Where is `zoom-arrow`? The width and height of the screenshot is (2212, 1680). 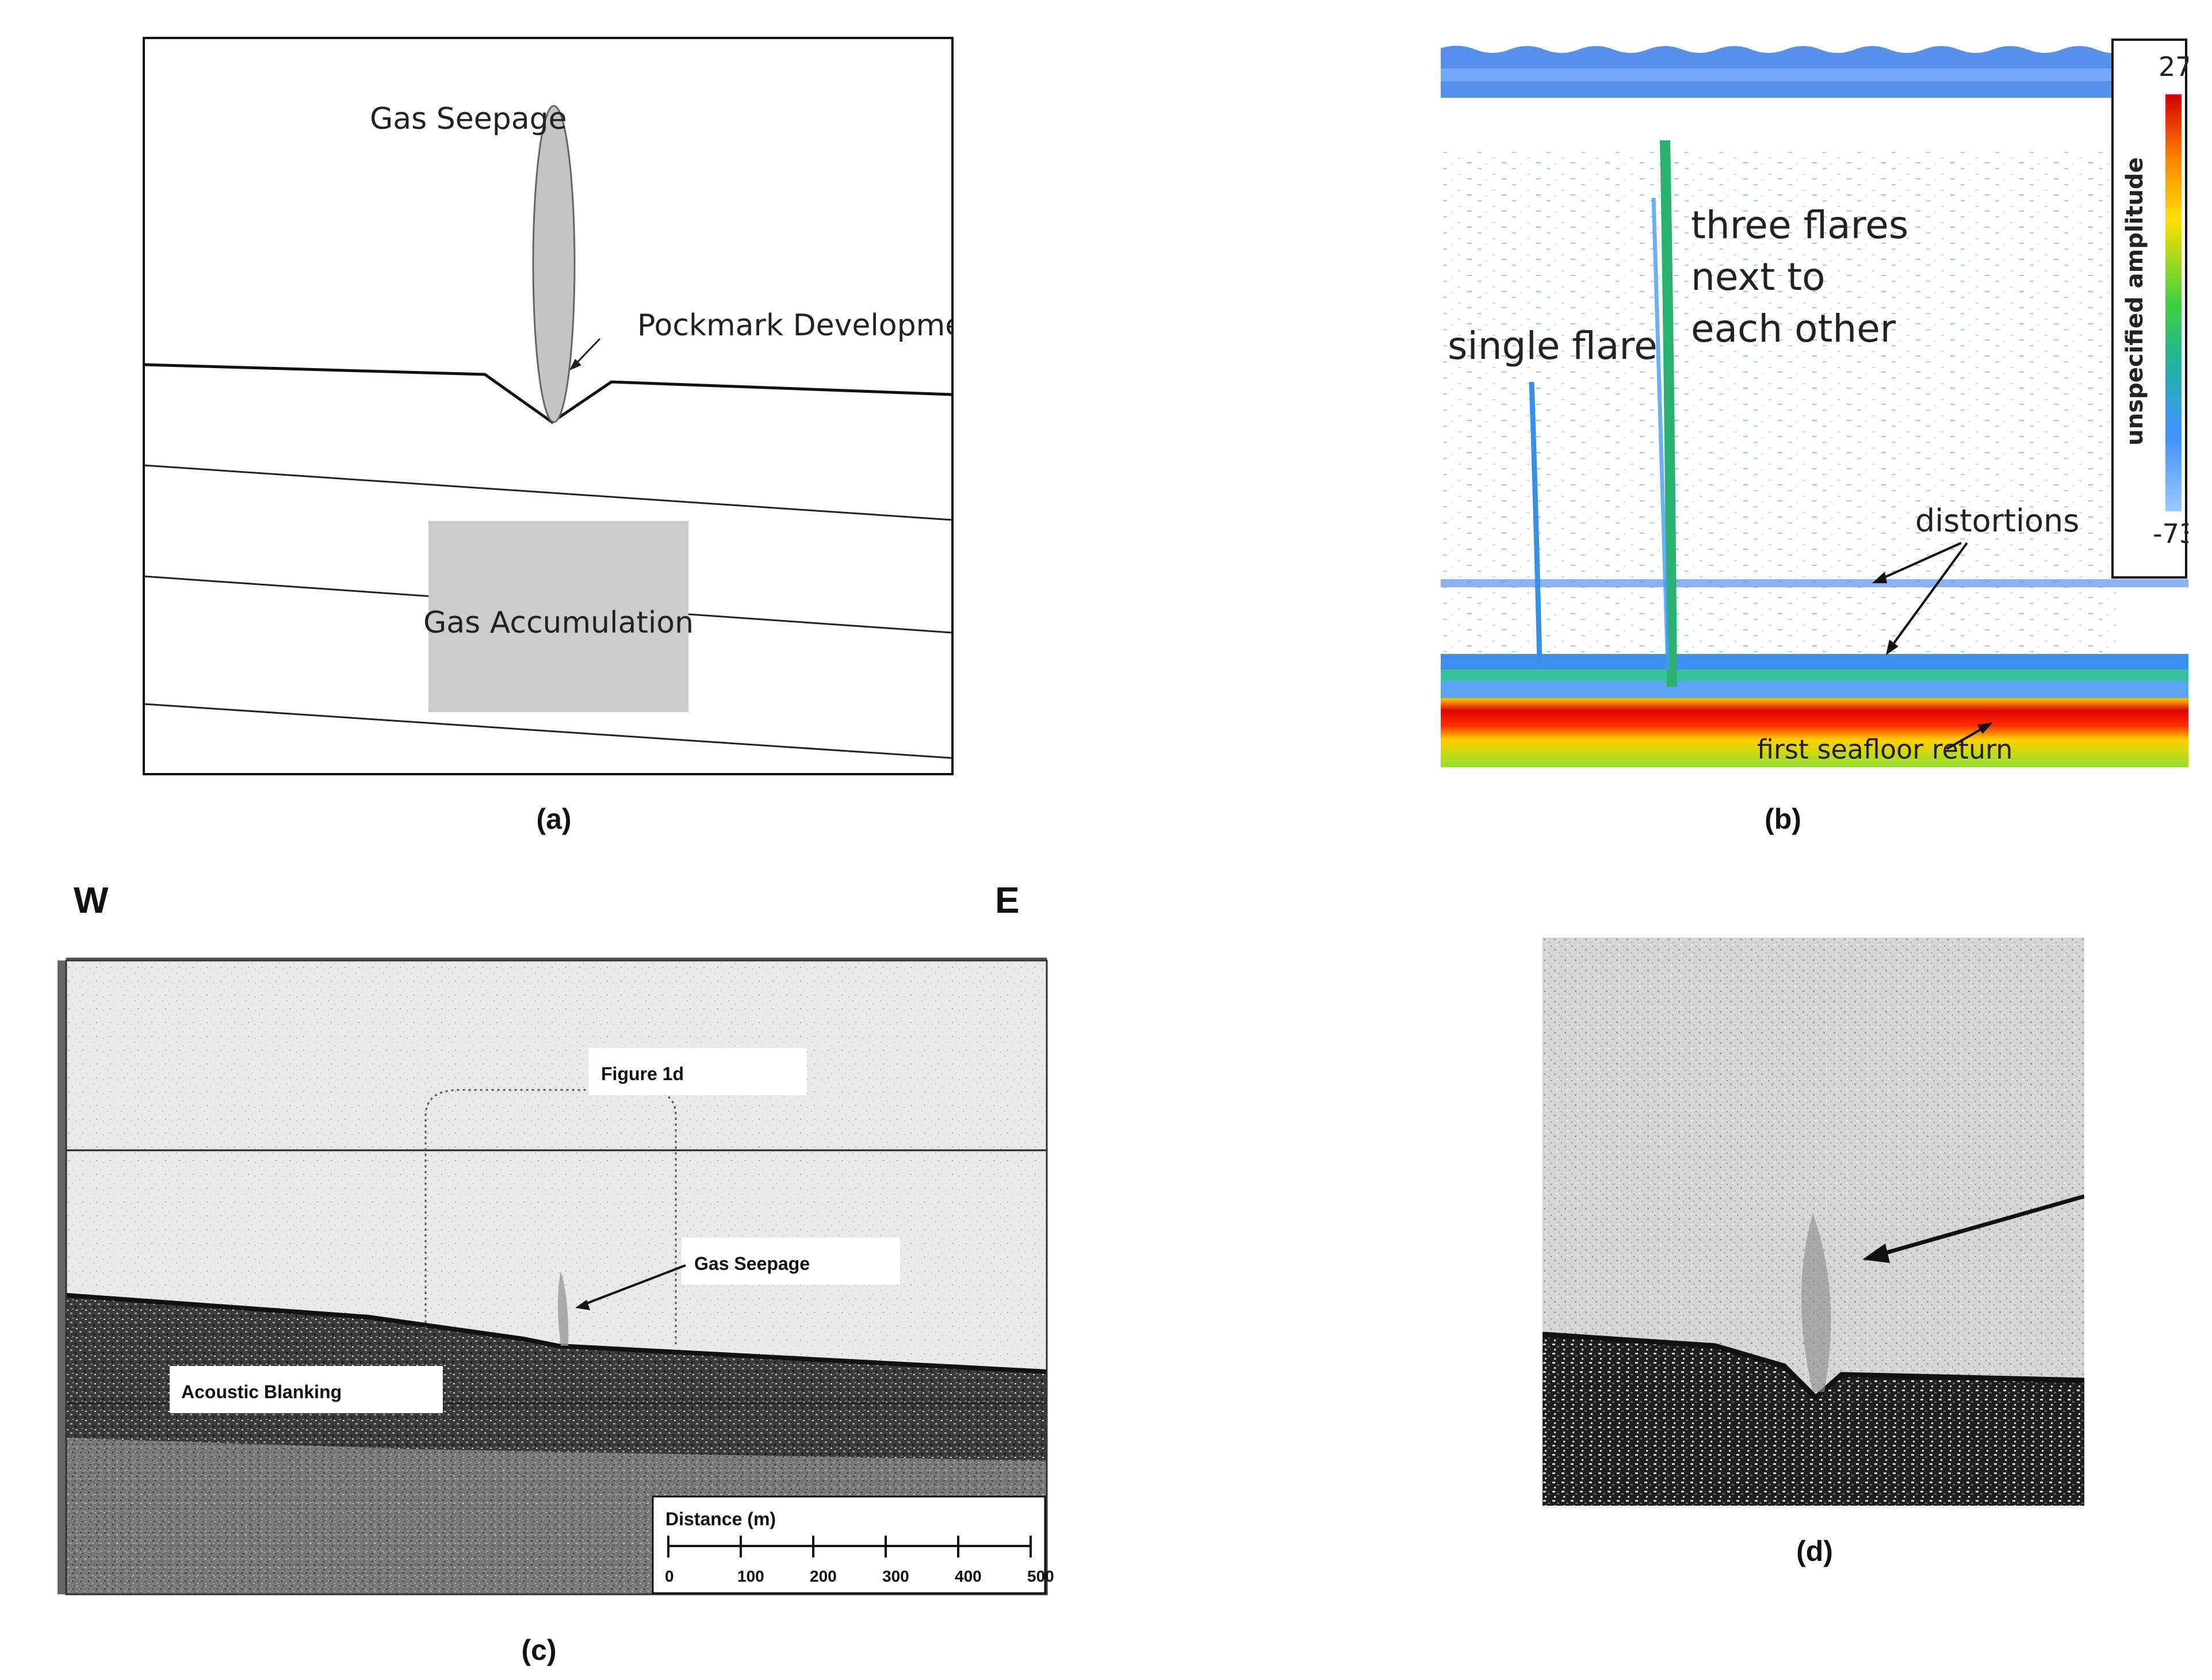 zoom-arrow is located at coordinates (1980, 1226).